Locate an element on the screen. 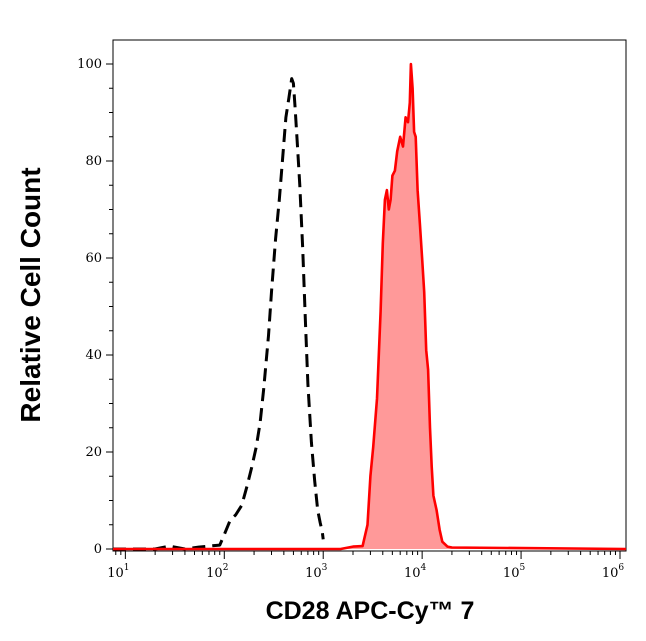 The height and width of the screenshot is (641, 646). y-axis-title: Relative Cell Count is located at coordinates (30, 294).